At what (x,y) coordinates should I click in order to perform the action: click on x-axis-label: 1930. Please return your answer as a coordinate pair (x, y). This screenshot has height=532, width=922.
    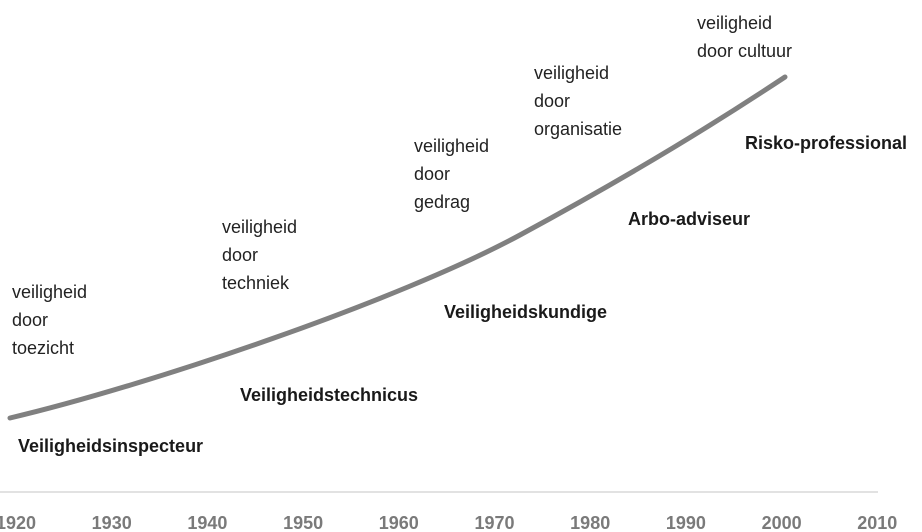
    Looking at the image, I should click on (112, 522).